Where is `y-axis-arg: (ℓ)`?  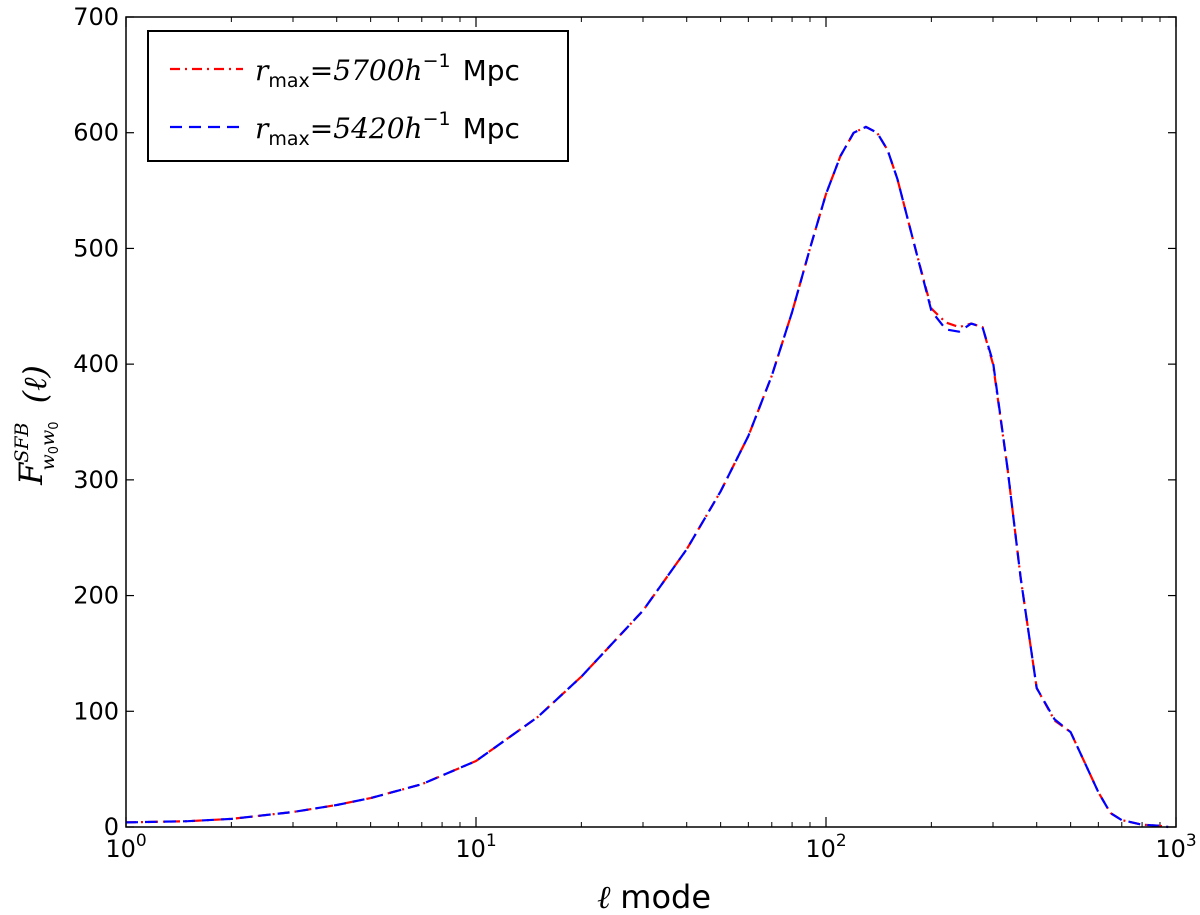 y-axis-arg: (ℓ) is located at coordinates (35, 384).